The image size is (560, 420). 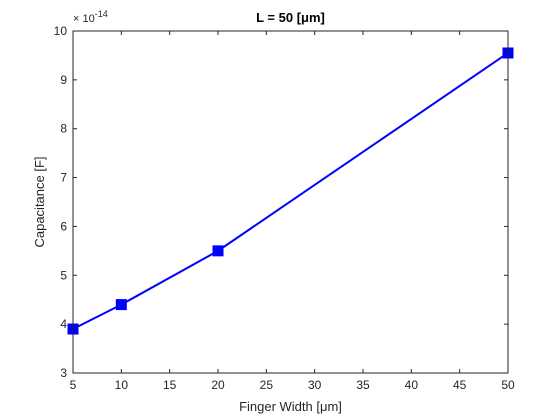 I want to click on x-tick-label: 10, so click(x=122, y=385).